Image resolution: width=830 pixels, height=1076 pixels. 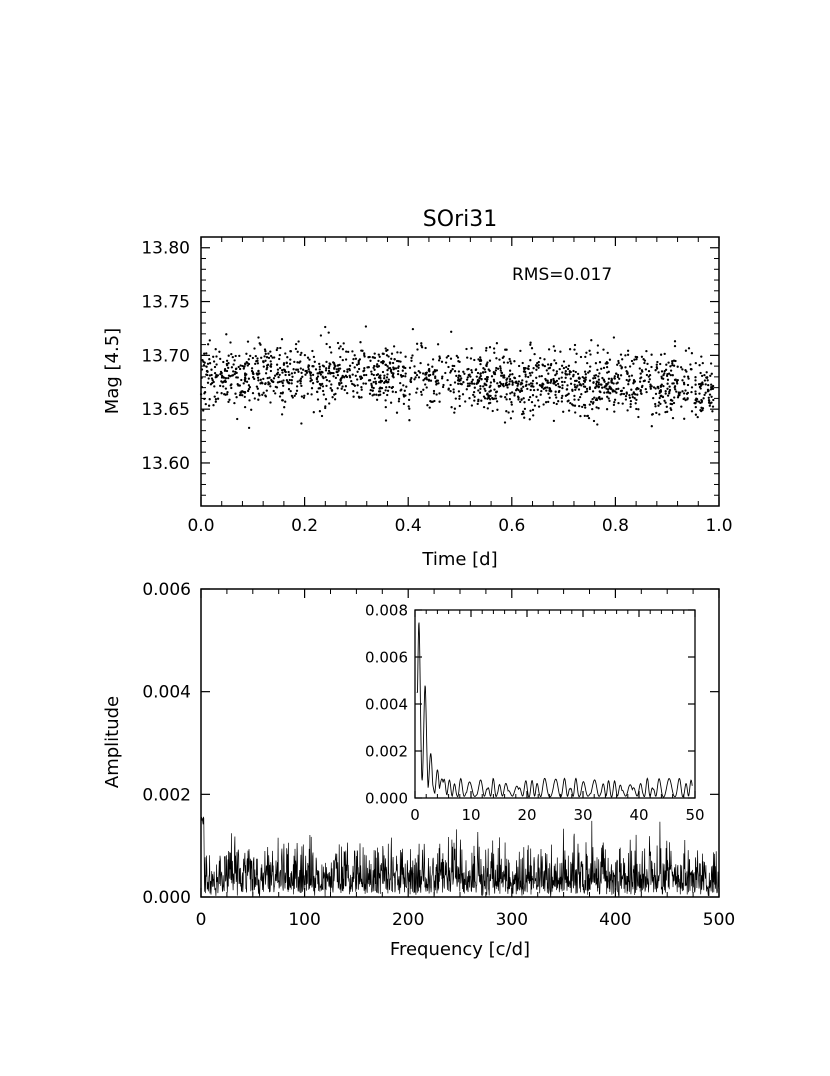 I want to click on inset-line, so click(x=554, y=710).